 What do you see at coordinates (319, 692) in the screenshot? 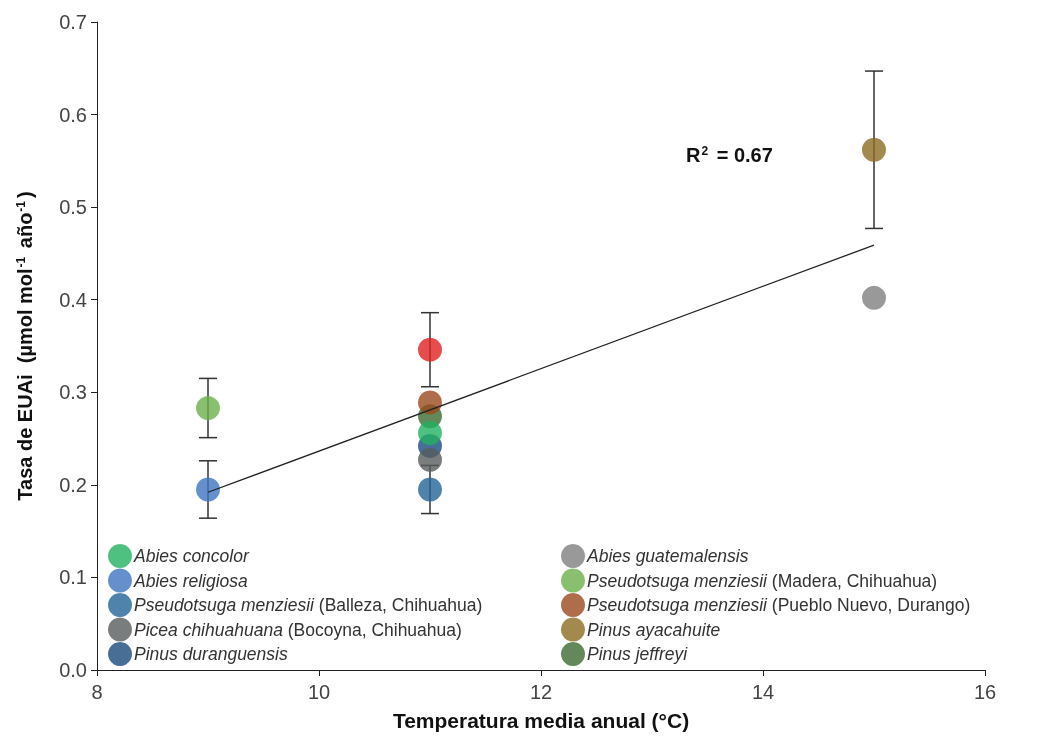
I see `x-tick-label: 10` at bounding box center [319, 692].